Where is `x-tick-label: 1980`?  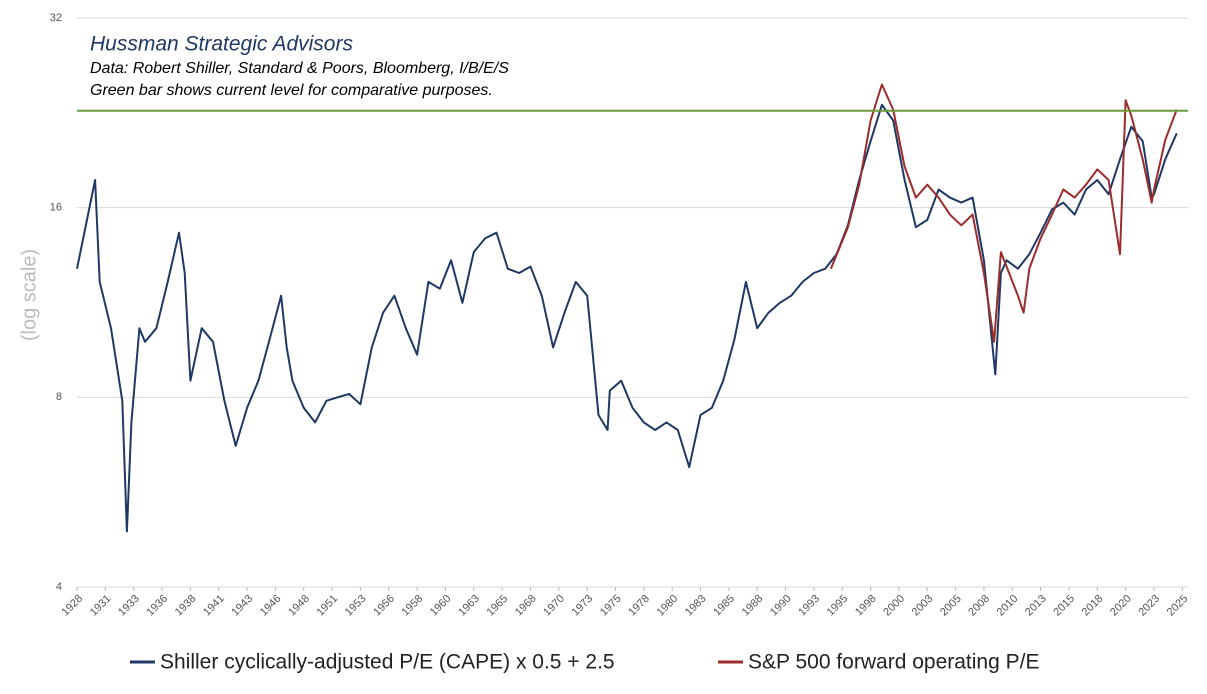 x-tick-label: 1980 is located at coordinates (668, 606).